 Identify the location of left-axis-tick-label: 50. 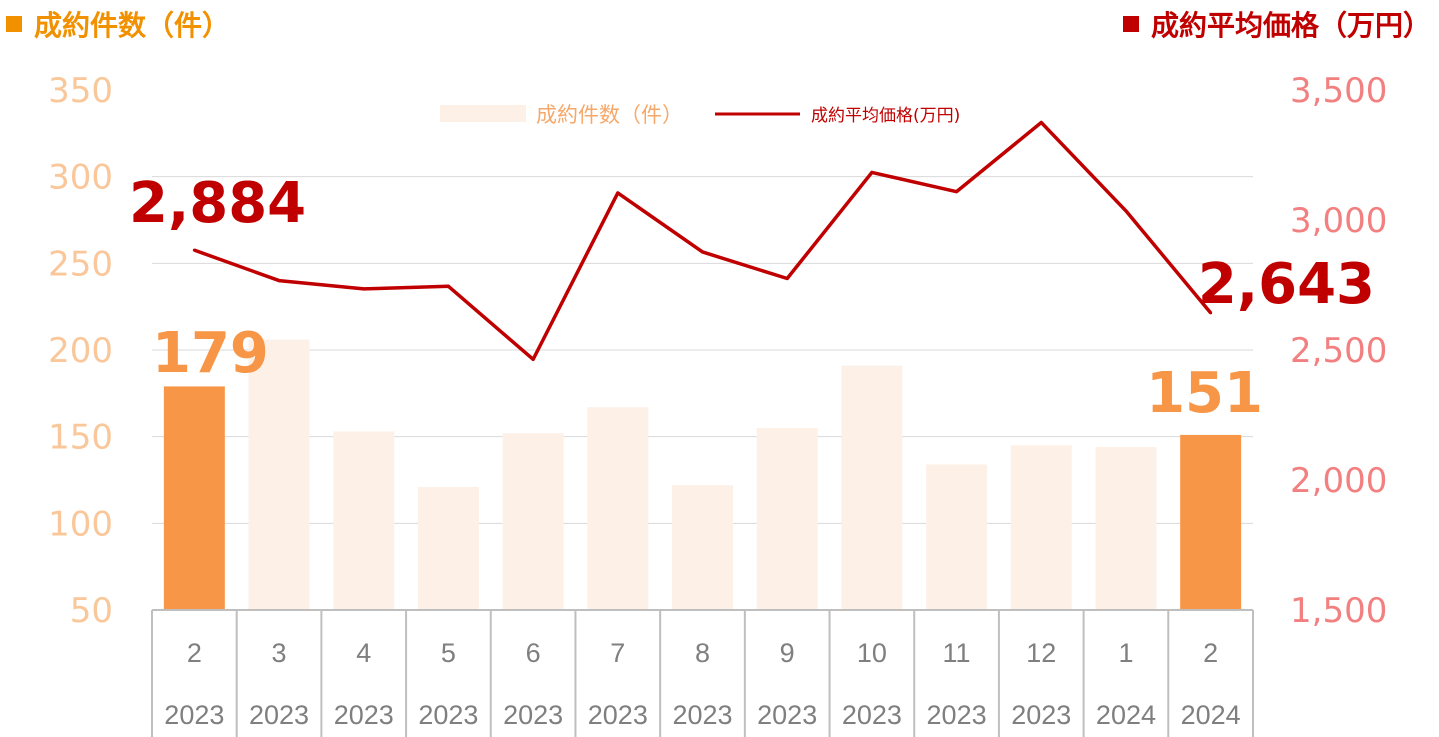
(91, 611).